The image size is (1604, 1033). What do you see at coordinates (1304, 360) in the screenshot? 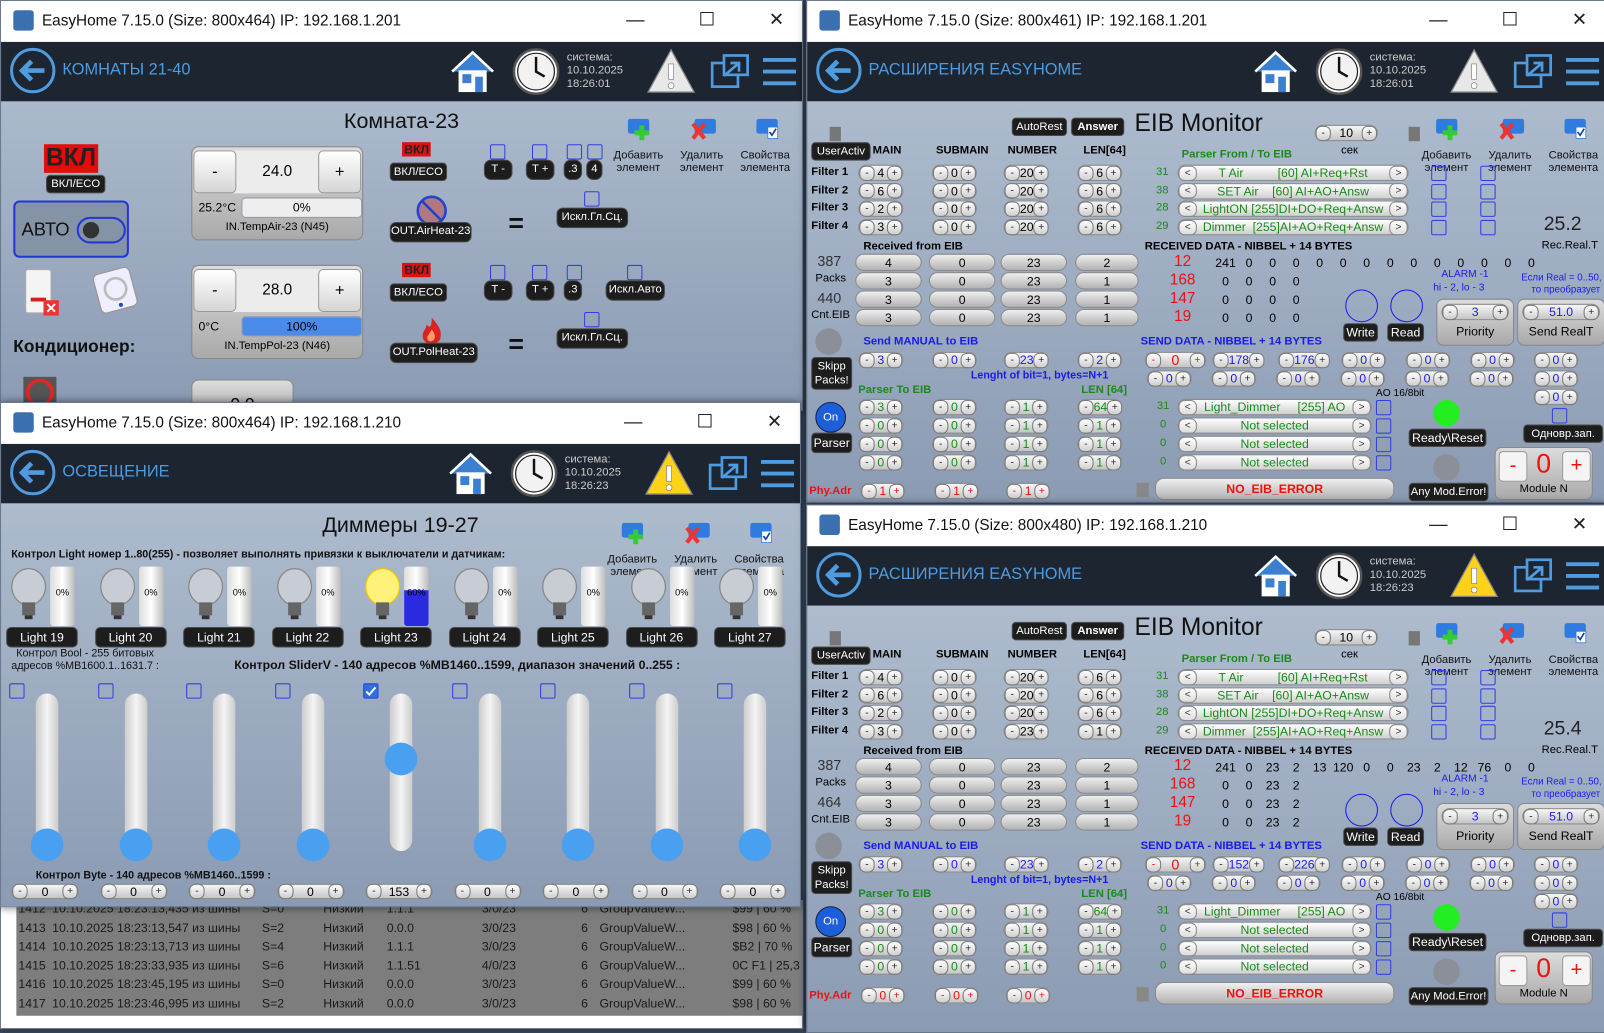
I see `stepper-value: 176` at bounding box center [1304, 360].